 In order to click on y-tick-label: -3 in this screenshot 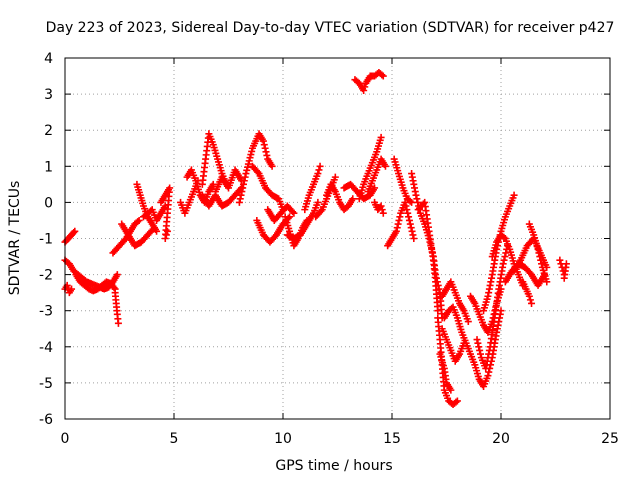, I will do `click(46, 312)`.